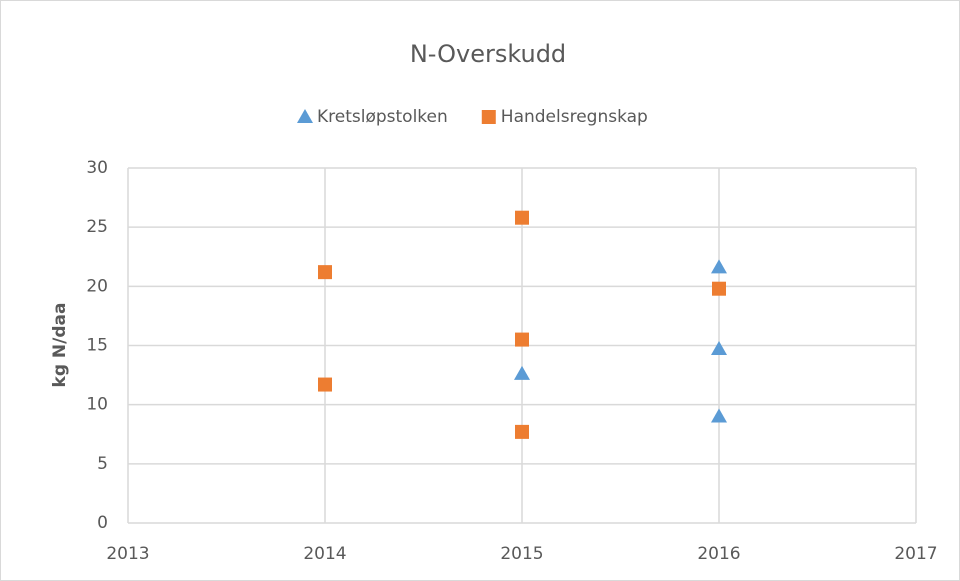 This screenshot has height=581, width=960. Describe the element at coordinates (97, 346) in the screenshot. I see `y-tick-label: 15` at that location.